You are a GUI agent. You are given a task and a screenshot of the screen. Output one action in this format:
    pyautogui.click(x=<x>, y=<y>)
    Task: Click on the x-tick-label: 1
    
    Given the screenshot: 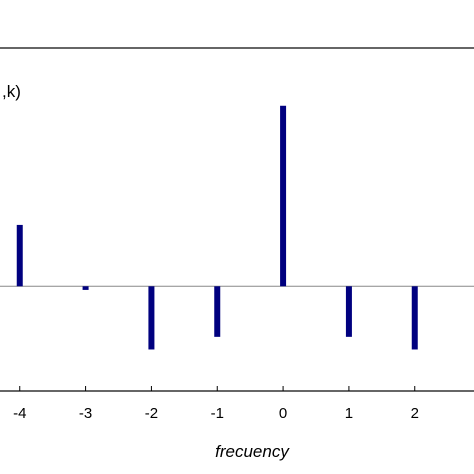 What is the action you would take?
    pyautogui.click(x=349, y=413)
    